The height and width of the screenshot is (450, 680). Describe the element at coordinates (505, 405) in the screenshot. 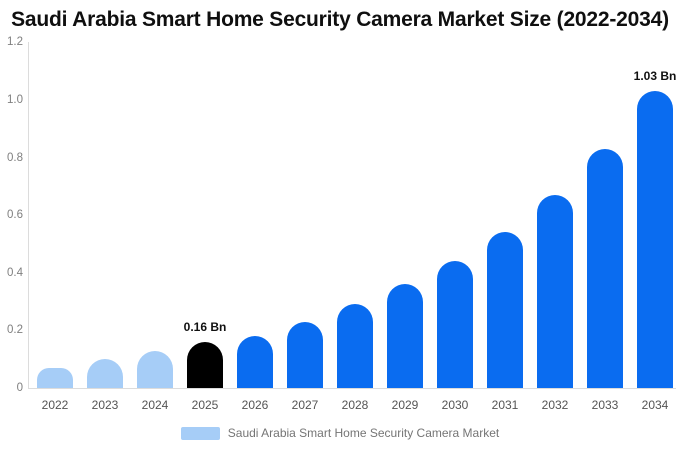

I see `x-tick-label: 2031` at that location.